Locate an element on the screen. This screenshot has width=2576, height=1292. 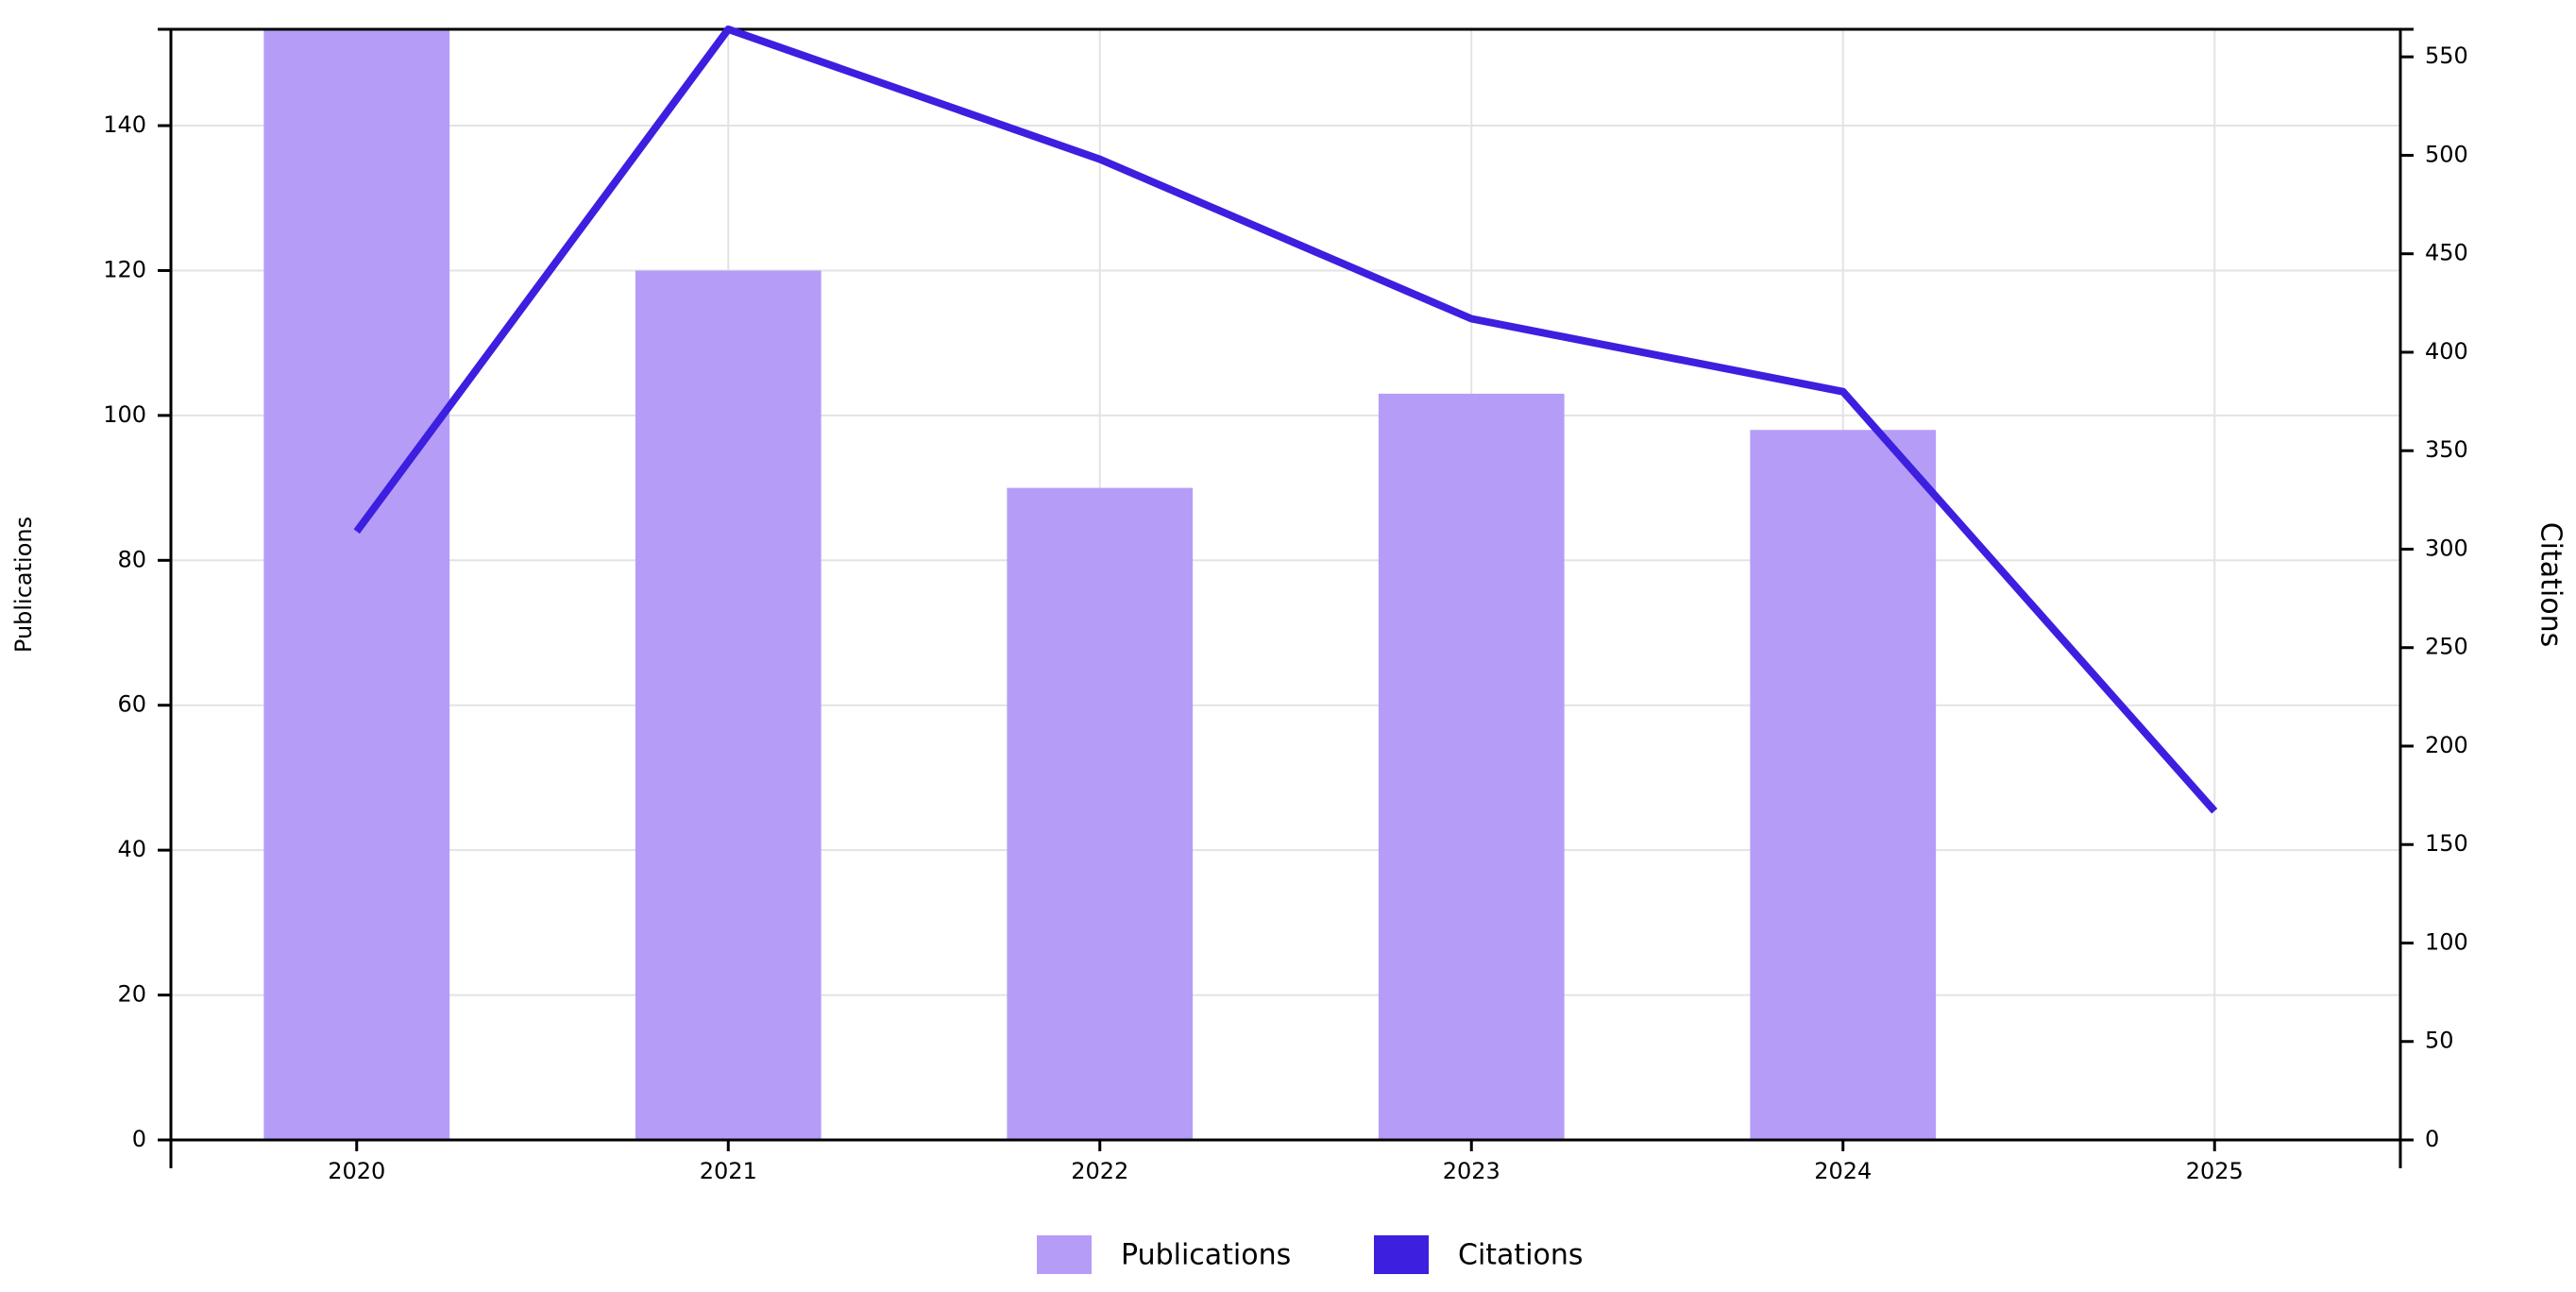
x-tick-label: 2024 is located at coordinates (1843, 1171).